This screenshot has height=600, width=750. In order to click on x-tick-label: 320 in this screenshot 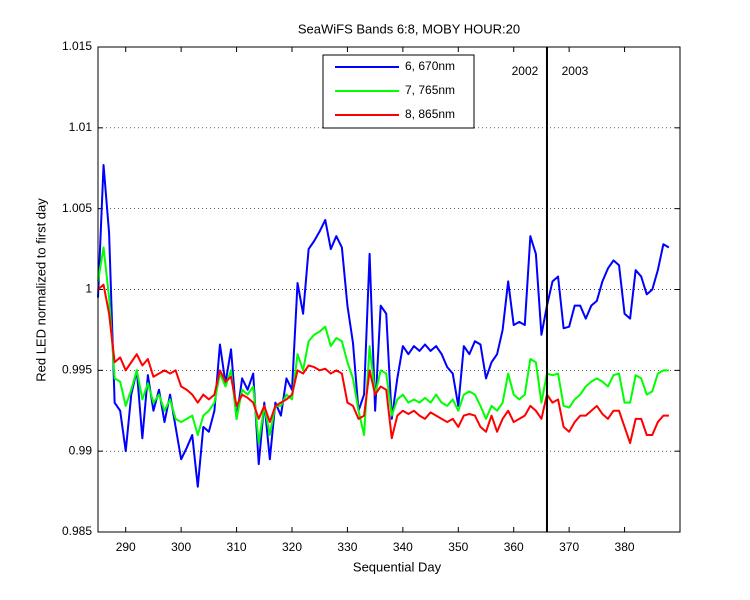, I will do `click(292, 547)`.